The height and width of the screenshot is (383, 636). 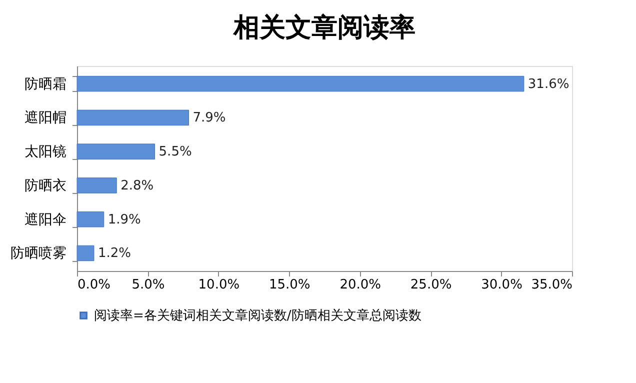 What do you see at coordinates (258, 316) in the screenshot?
I see `legend-label: 阅读率=各关键词相关文章阅读数/防晒相关文章总阅读数` at bounding box center [258, 316].